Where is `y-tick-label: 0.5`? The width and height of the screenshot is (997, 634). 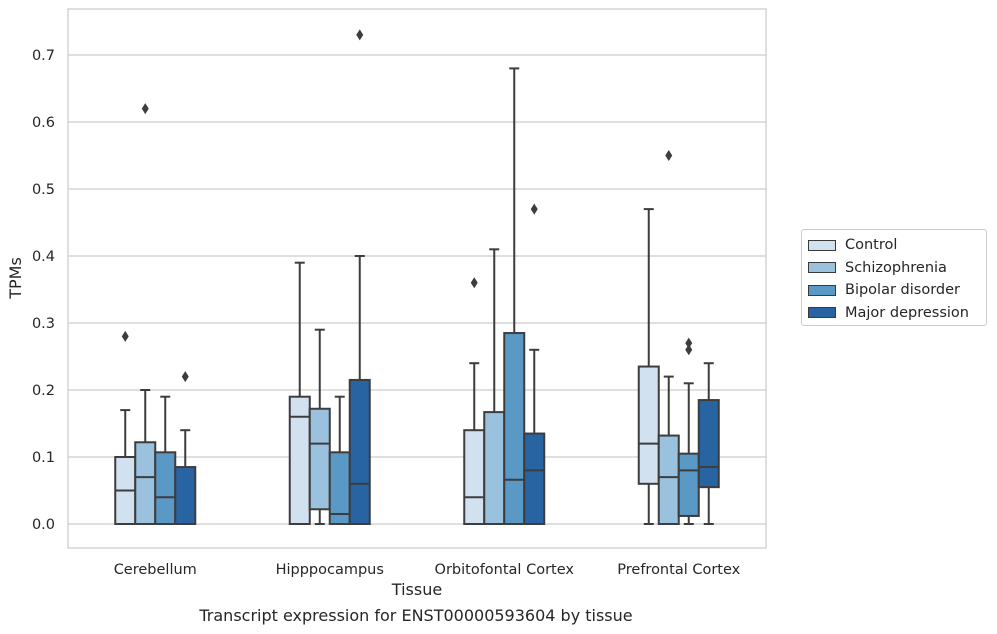
y-tick-label: 0.5 is located at coordinates (43, 190).